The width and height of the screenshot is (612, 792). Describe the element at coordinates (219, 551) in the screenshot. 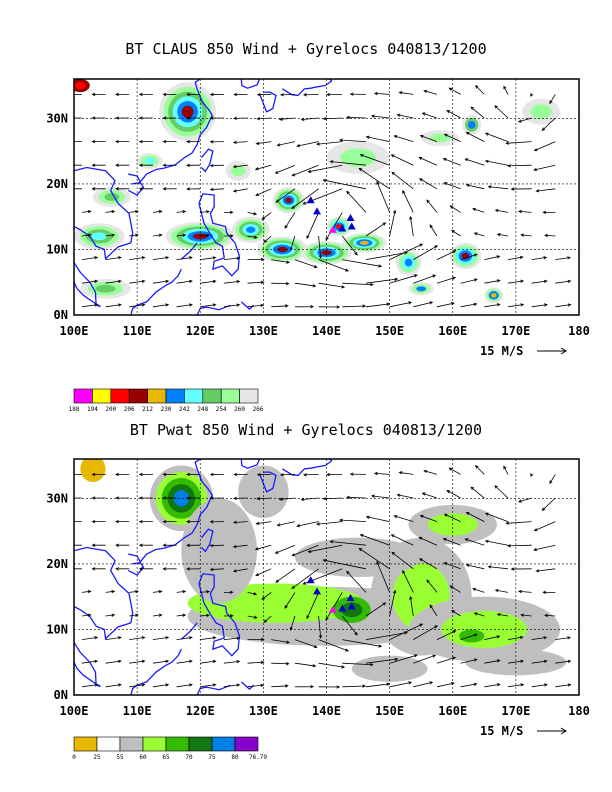

I see `p2-field-contour` at that location.